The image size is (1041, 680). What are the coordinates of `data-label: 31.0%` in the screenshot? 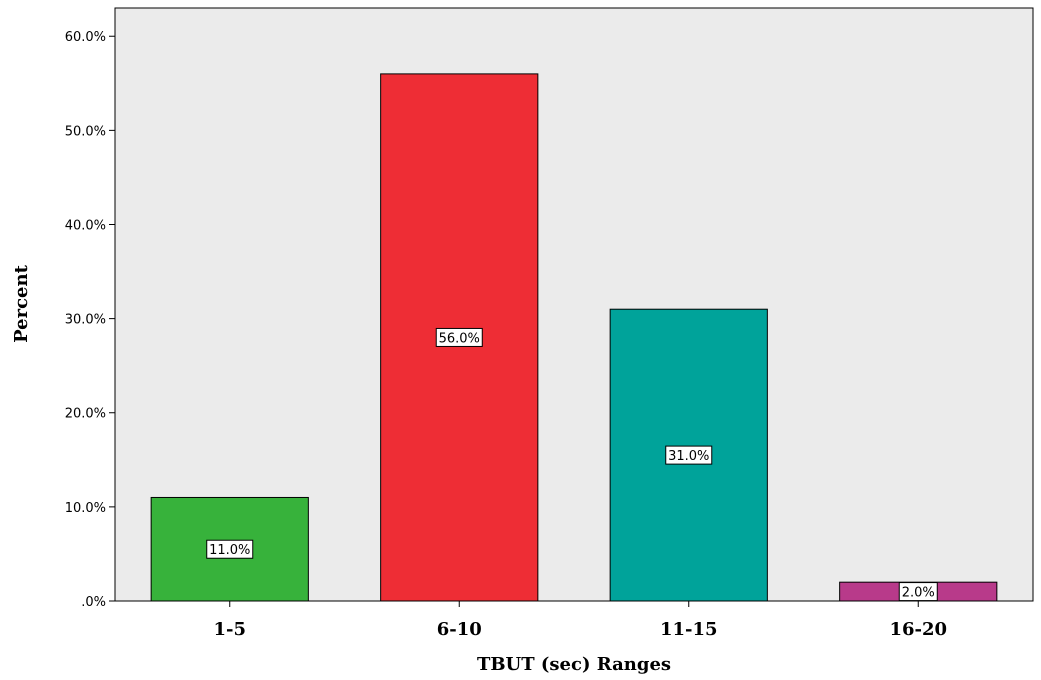 It's located at (688, 456).